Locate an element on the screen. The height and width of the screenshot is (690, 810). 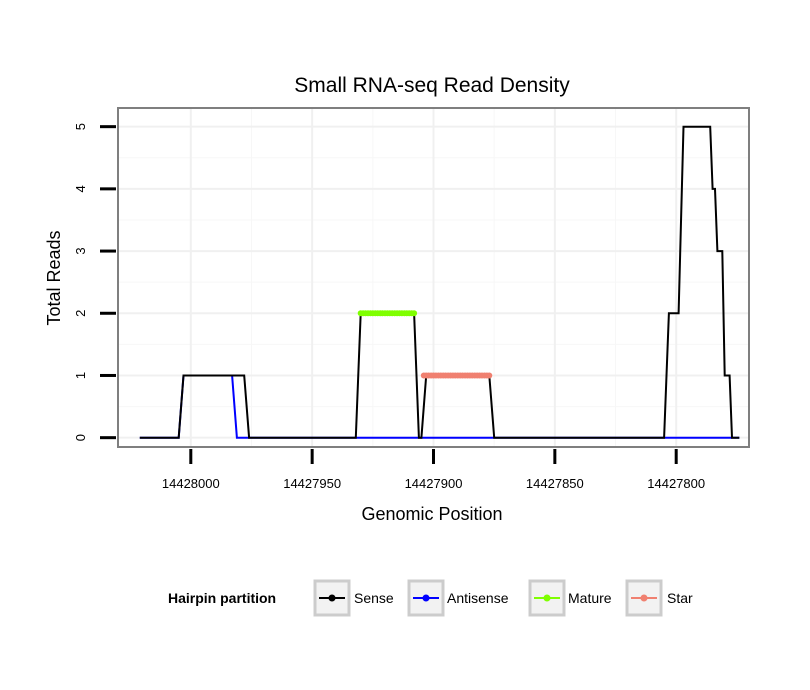
legend-label-sense: Sense is located at coordinates (374, 598).